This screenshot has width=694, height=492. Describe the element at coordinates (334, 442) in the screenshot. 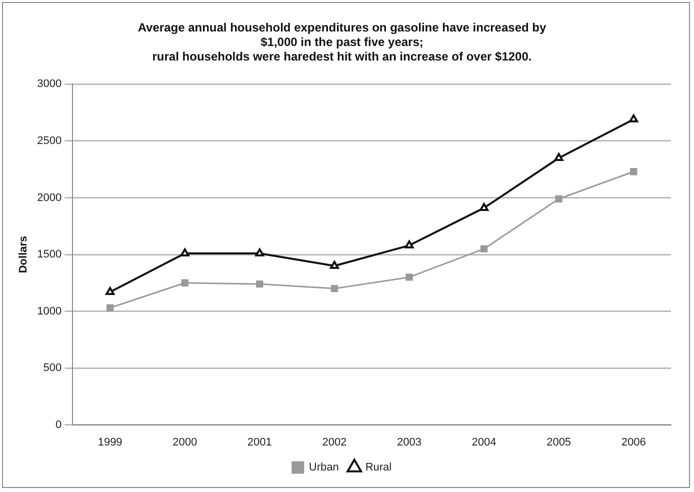

I see `x-tick-label: 2002` at that location.